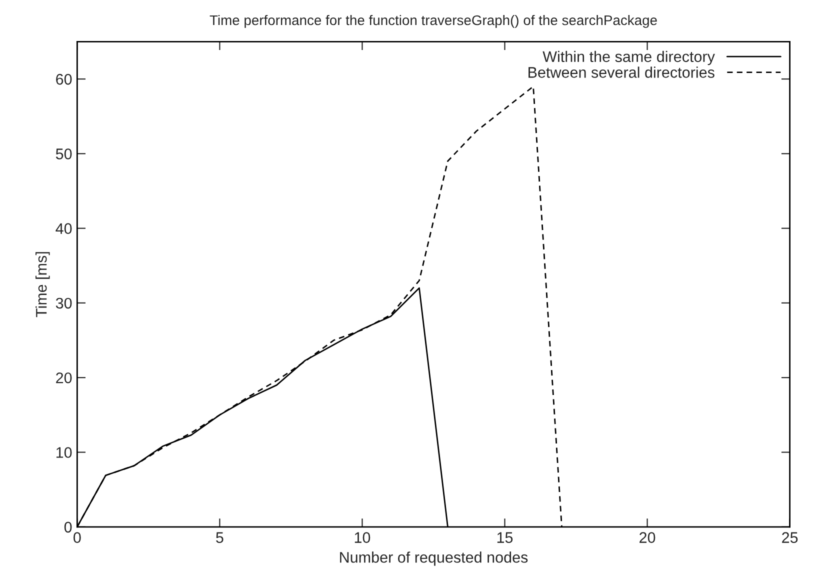 Image resolution: width=821 pixels, height=579 pixels. I want to click on x-tick-label: 0, so click(77, 537).